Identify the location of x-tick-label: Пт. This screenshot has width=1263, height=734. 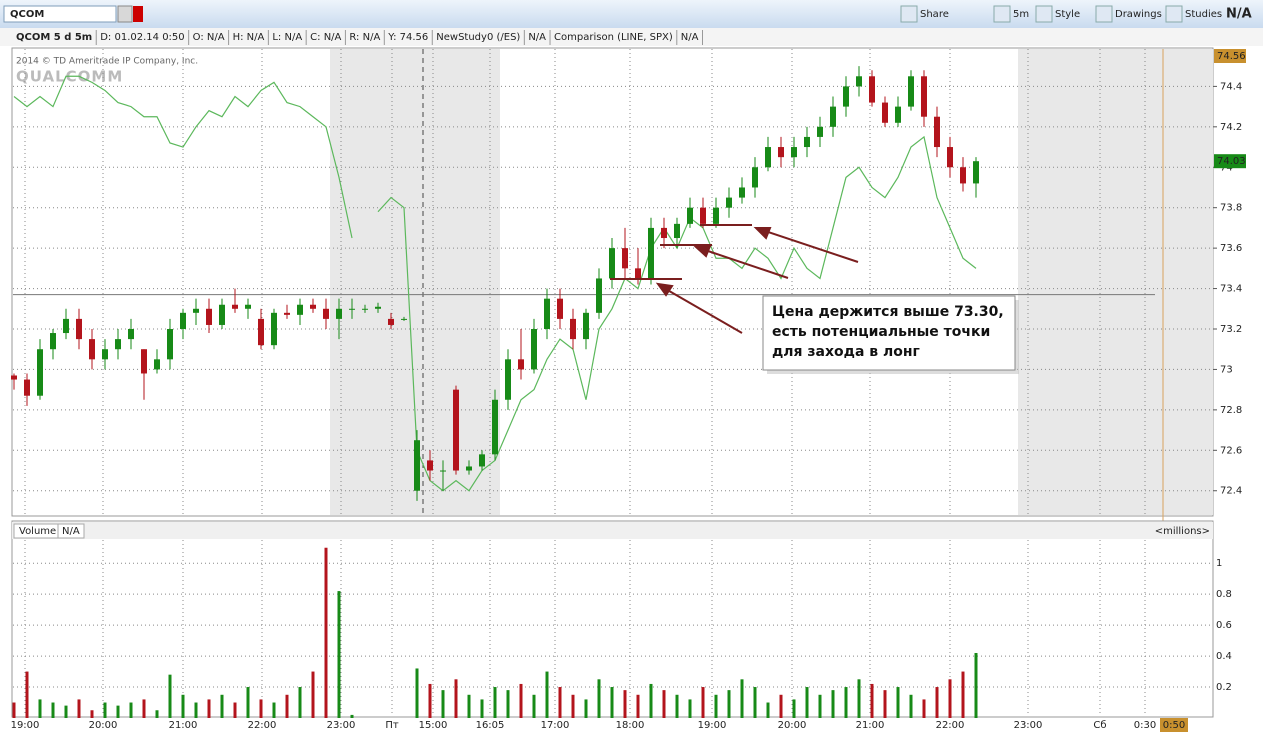
(392, 725).